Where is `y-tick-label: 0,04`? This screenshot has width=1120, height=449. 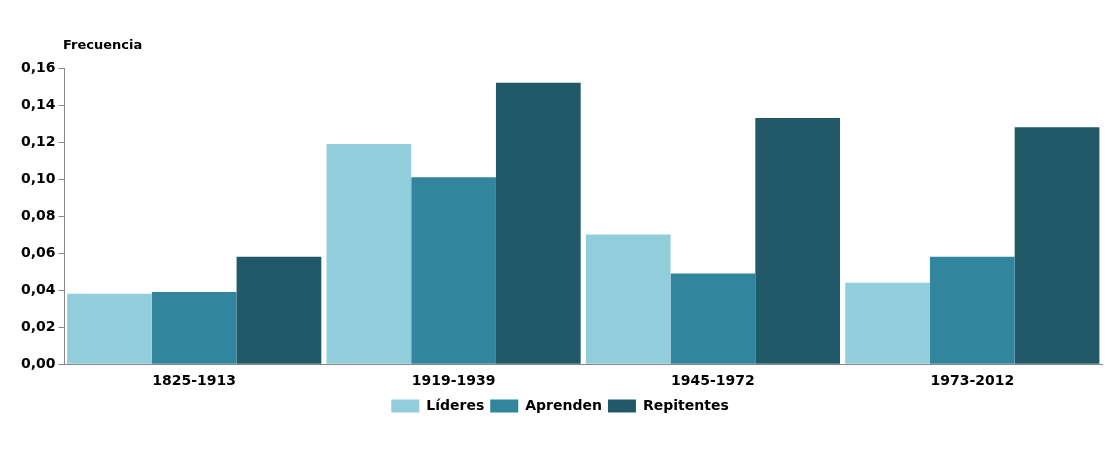 y-tick-label: 0,04 is located at coordinates (38, 288).